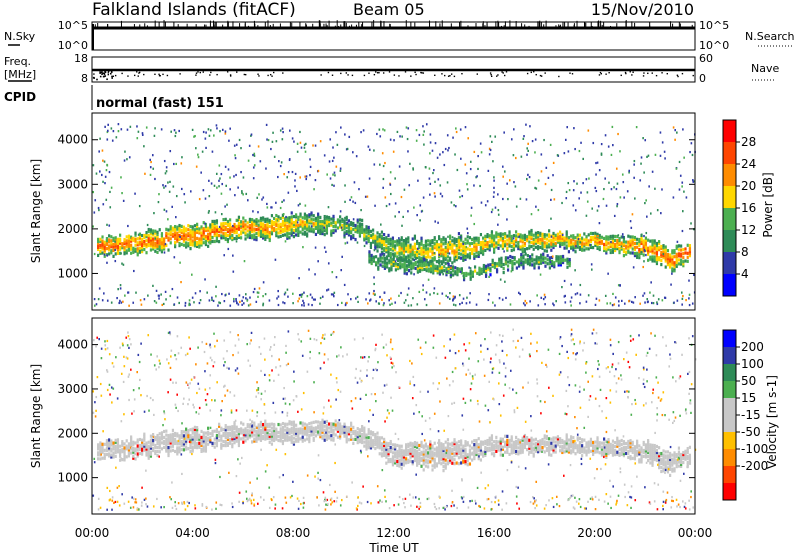 The image size is (800, 554). What do you see at coordinates (748, 381) in the screenshot?
I see `colorbar-tick-label: 50` at bounding box center [748, 381].